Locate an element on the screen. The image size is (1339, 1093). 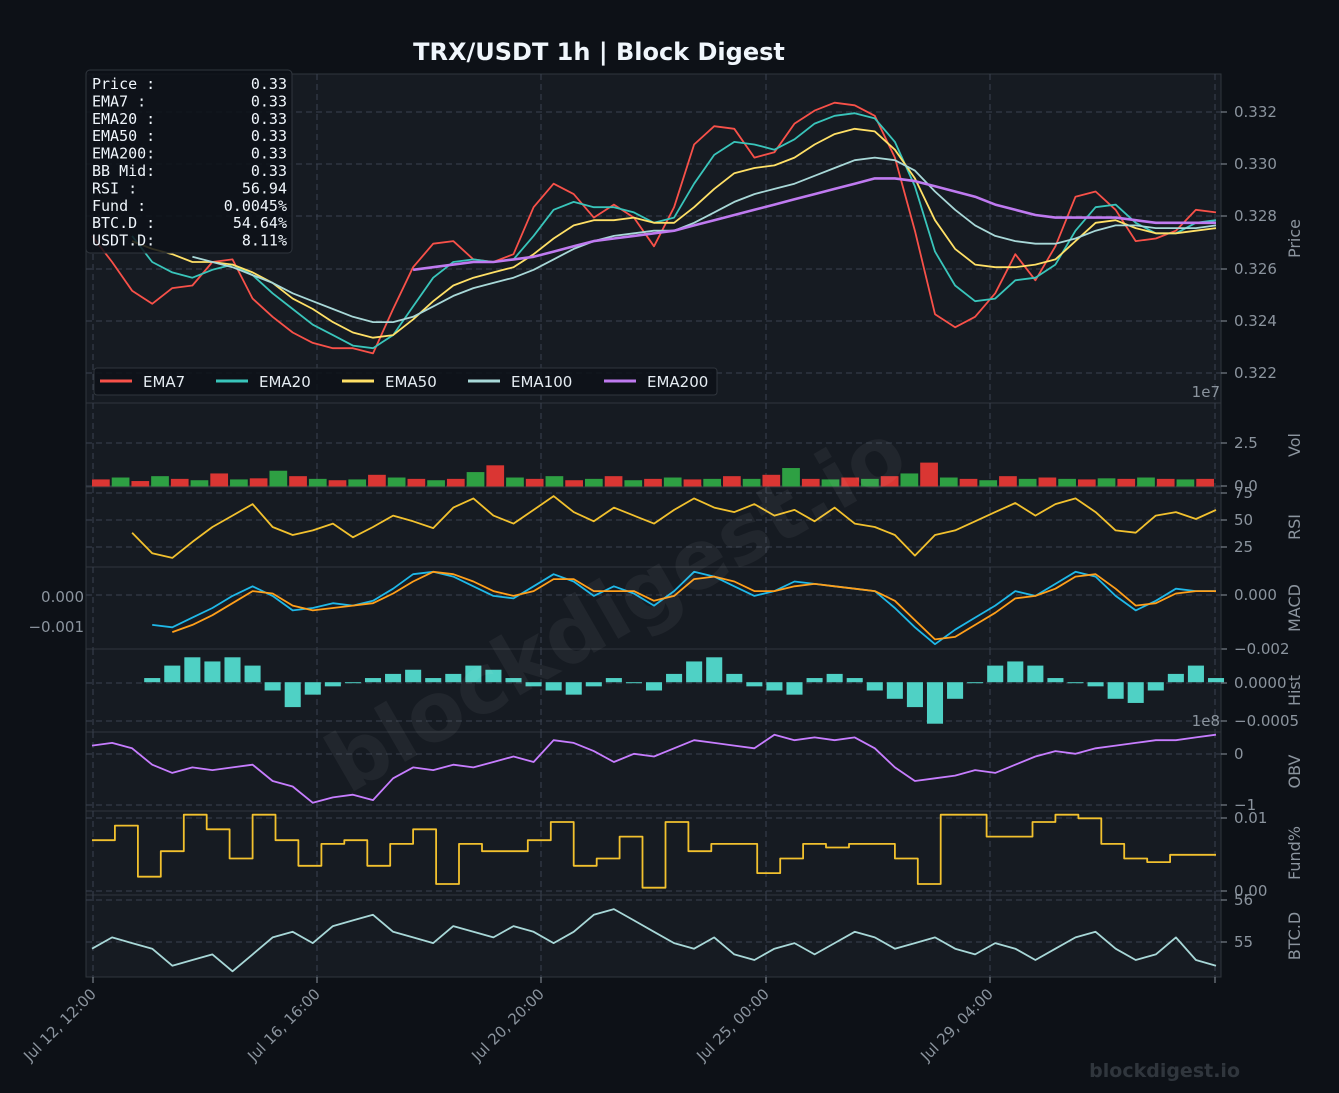
price-ytick-label-0: 0.322 is located at coordinates (1255, 373).